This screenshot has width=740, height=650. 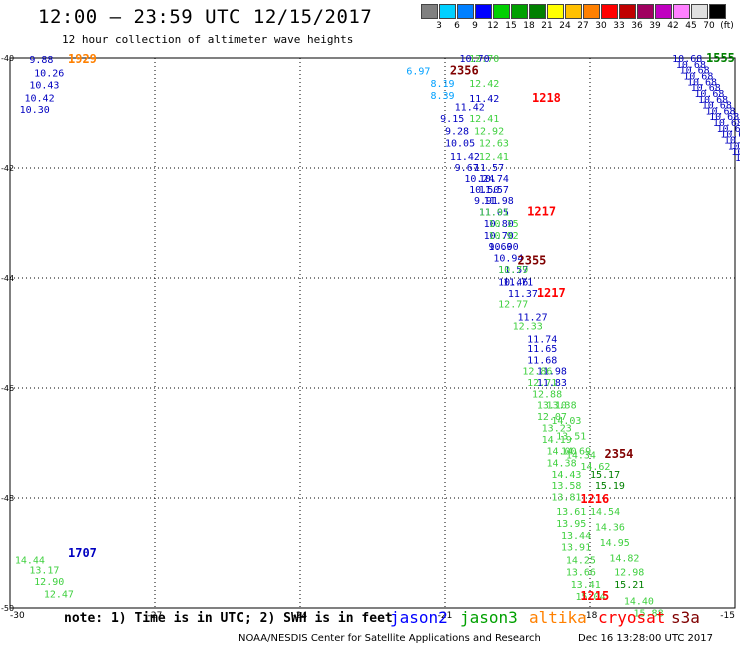 I want to click on wave-height-label: 10.80, so click(x=499, y=224).